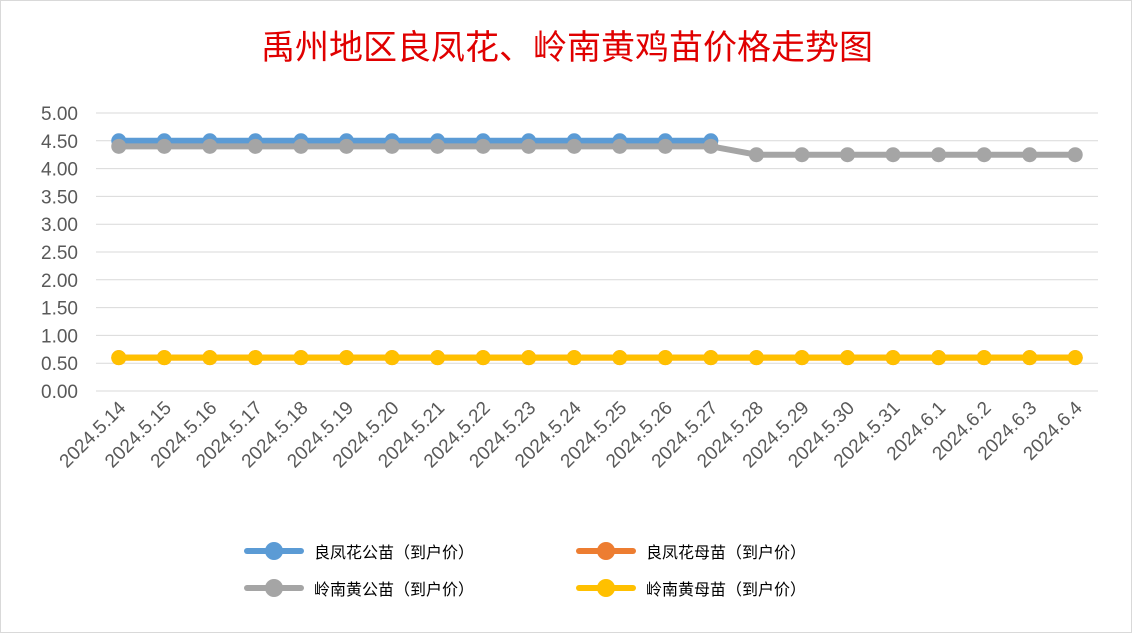  I want to click on y-tick-label: 3.00, so click(59, 225).